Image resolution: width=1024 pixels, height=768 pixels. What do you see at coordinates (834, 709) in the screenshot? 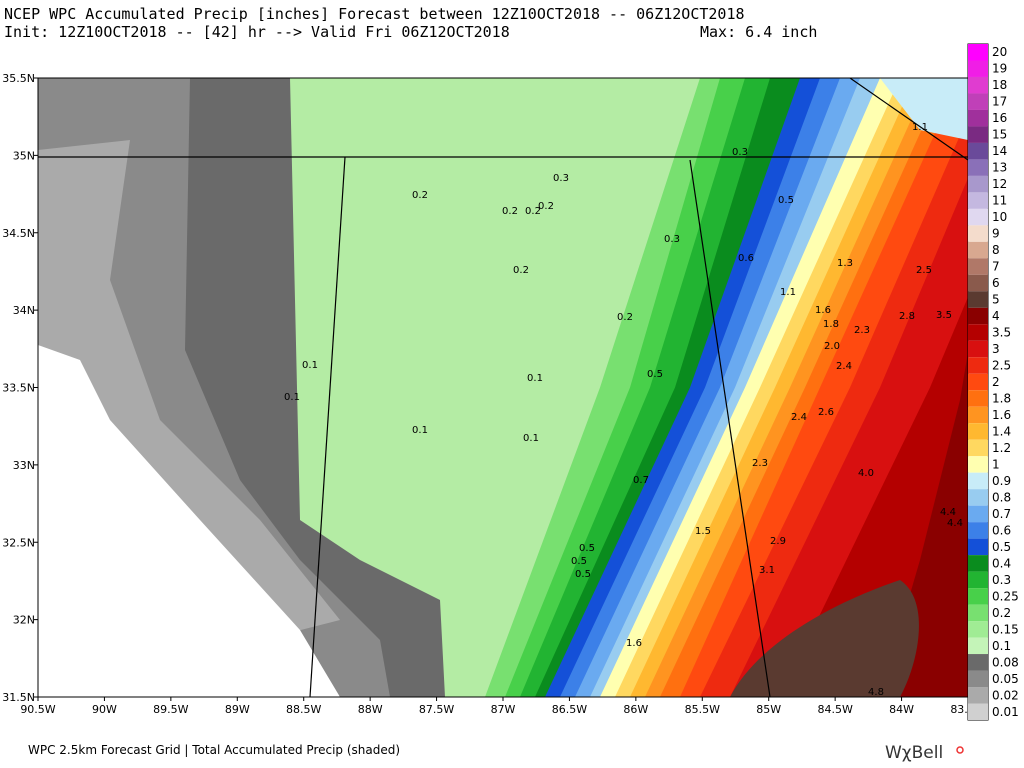
I see `lon-label: 84.5W` at bounding box center [834, 709].